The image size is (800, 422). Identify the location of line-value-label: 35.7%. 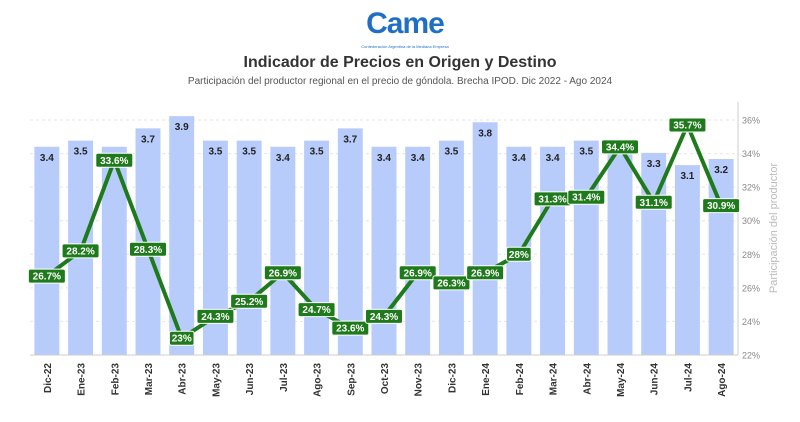
(687, 126).